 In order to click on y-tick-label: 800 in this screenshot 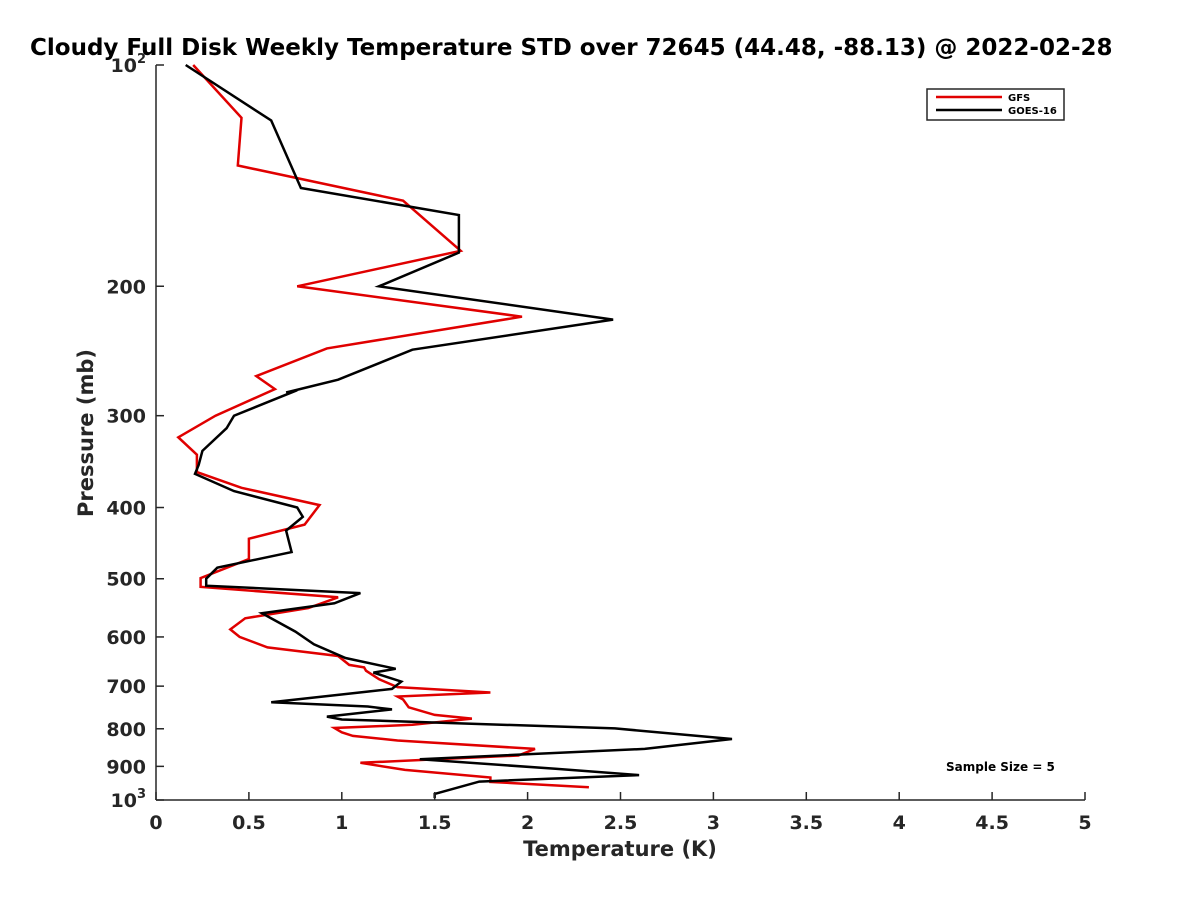, I will do `click(126, 730)`.